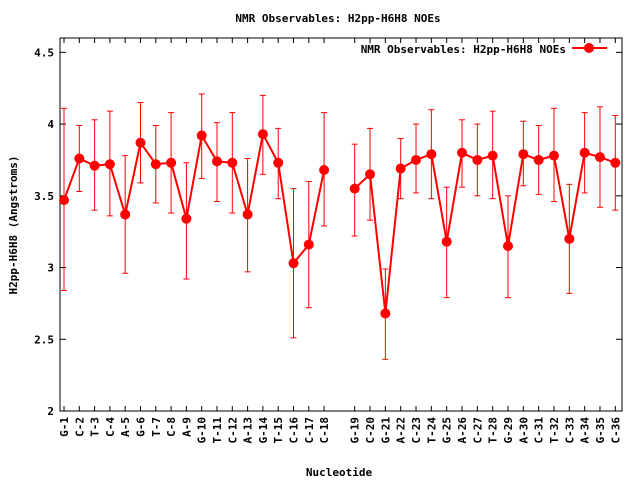  I want to click on x-tick-label: T-7, so click(156, 427).